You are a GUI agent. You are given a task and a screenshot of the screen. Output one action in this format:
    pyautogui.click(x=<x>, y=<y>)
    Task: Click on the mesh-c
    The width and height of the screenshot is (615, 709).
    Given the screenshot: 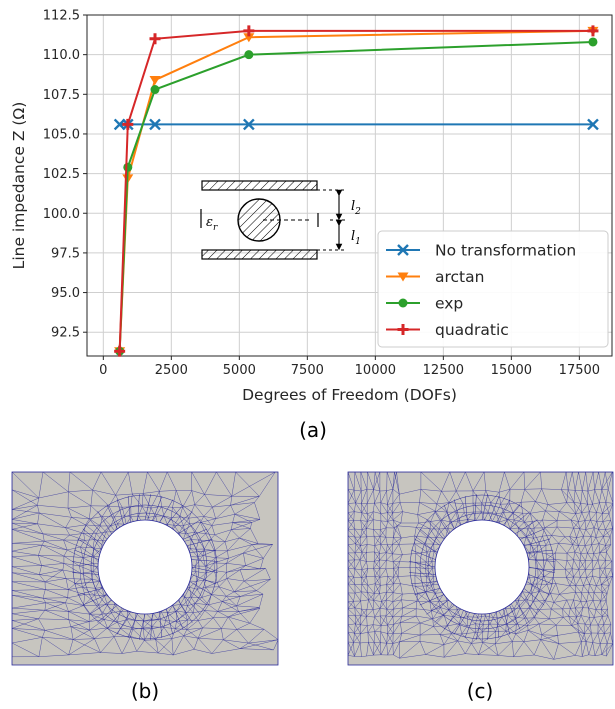 What is the action you would take?
    pyautogui.click(x=480, y=568)
    